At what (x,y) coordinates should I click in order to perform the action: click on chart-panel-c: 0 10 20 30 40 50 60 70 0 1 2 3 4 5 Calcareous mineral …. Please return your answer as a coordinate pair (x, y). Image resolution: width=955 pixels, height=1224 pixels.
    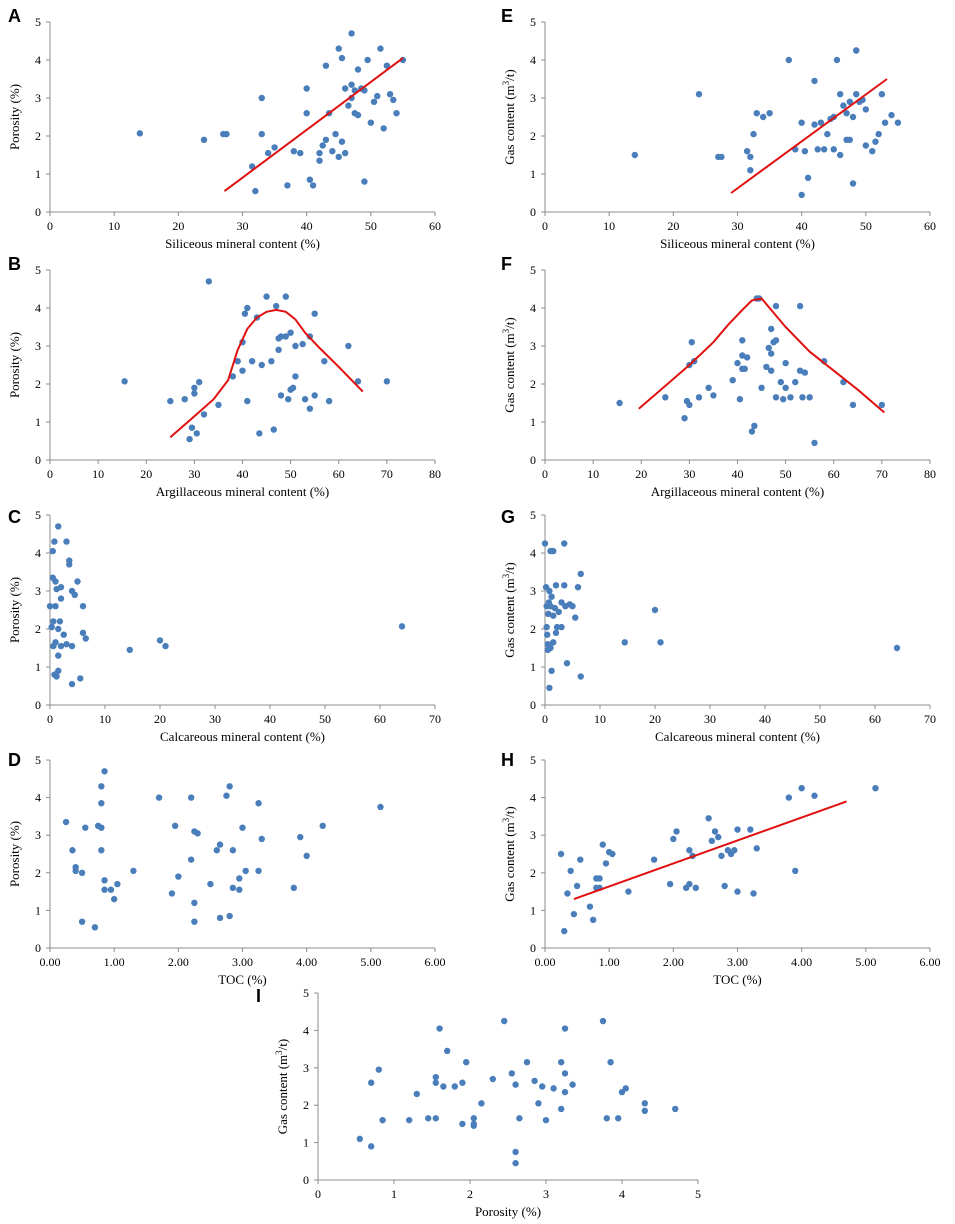
    Looking at the image, I should click on (224, 625).